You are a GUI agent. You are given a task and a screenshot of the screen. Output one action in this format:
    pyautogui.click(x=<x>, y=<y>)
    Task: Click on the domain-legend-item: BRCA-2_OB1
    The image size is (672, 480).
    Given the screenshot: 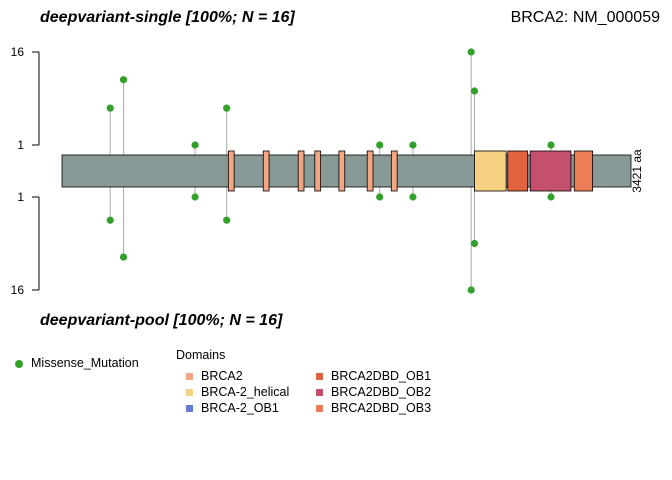 What is the action you would take?
    pyautogui.click(x=232, y=408)
    